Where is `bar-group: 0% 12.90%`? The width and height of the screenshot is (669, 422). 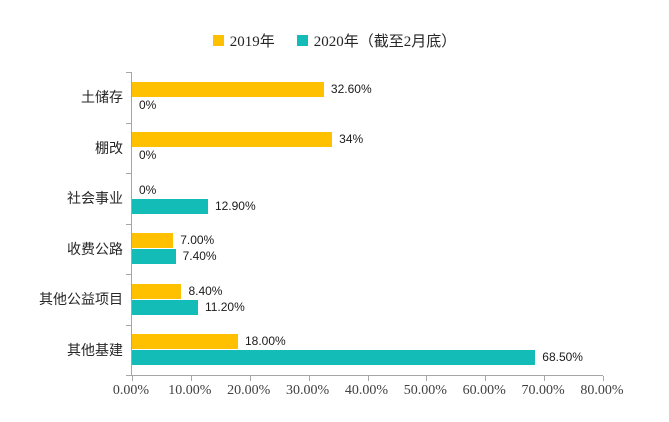 bar-group: 0% 12.90% is located at coordinates (367, 198).